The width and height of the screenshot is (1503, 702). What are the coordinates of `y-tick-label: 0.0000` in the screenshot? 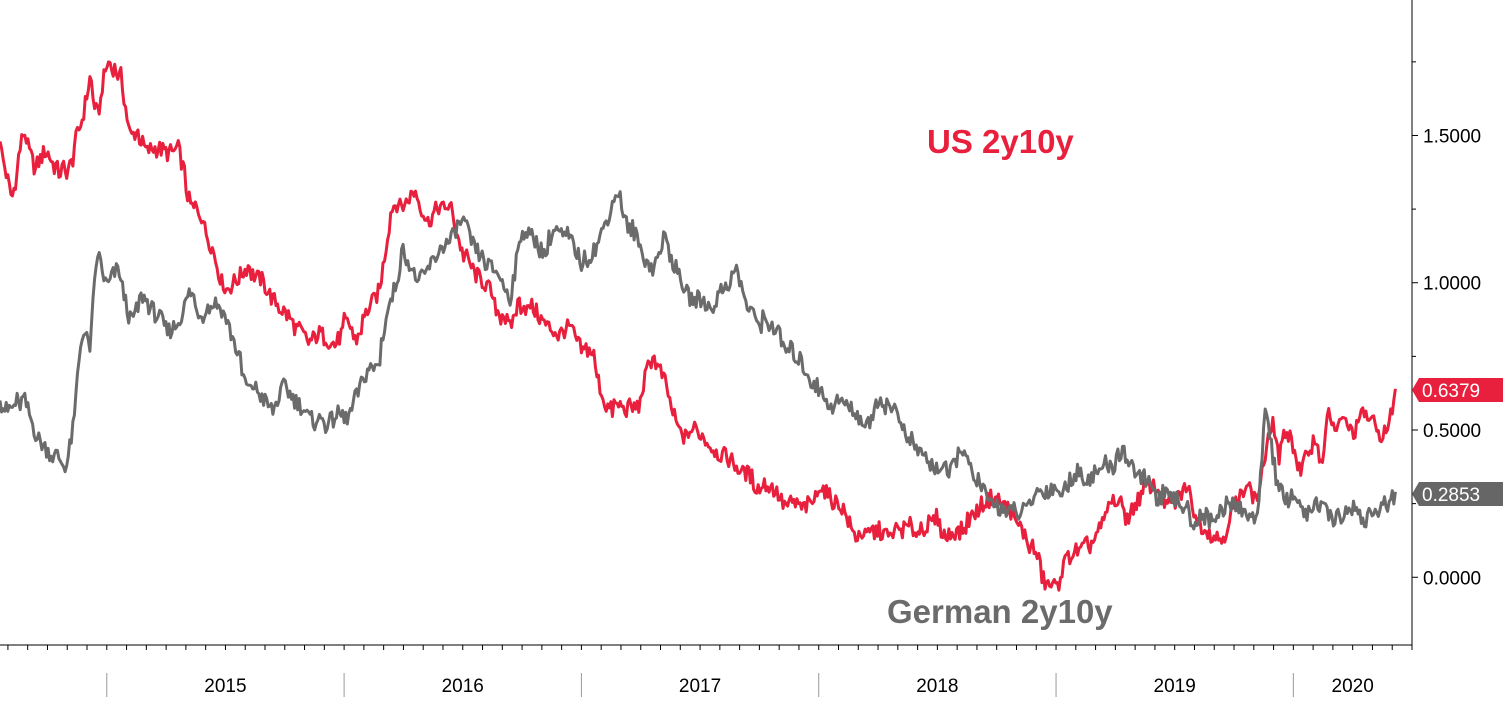 It's located at (1452, 578).